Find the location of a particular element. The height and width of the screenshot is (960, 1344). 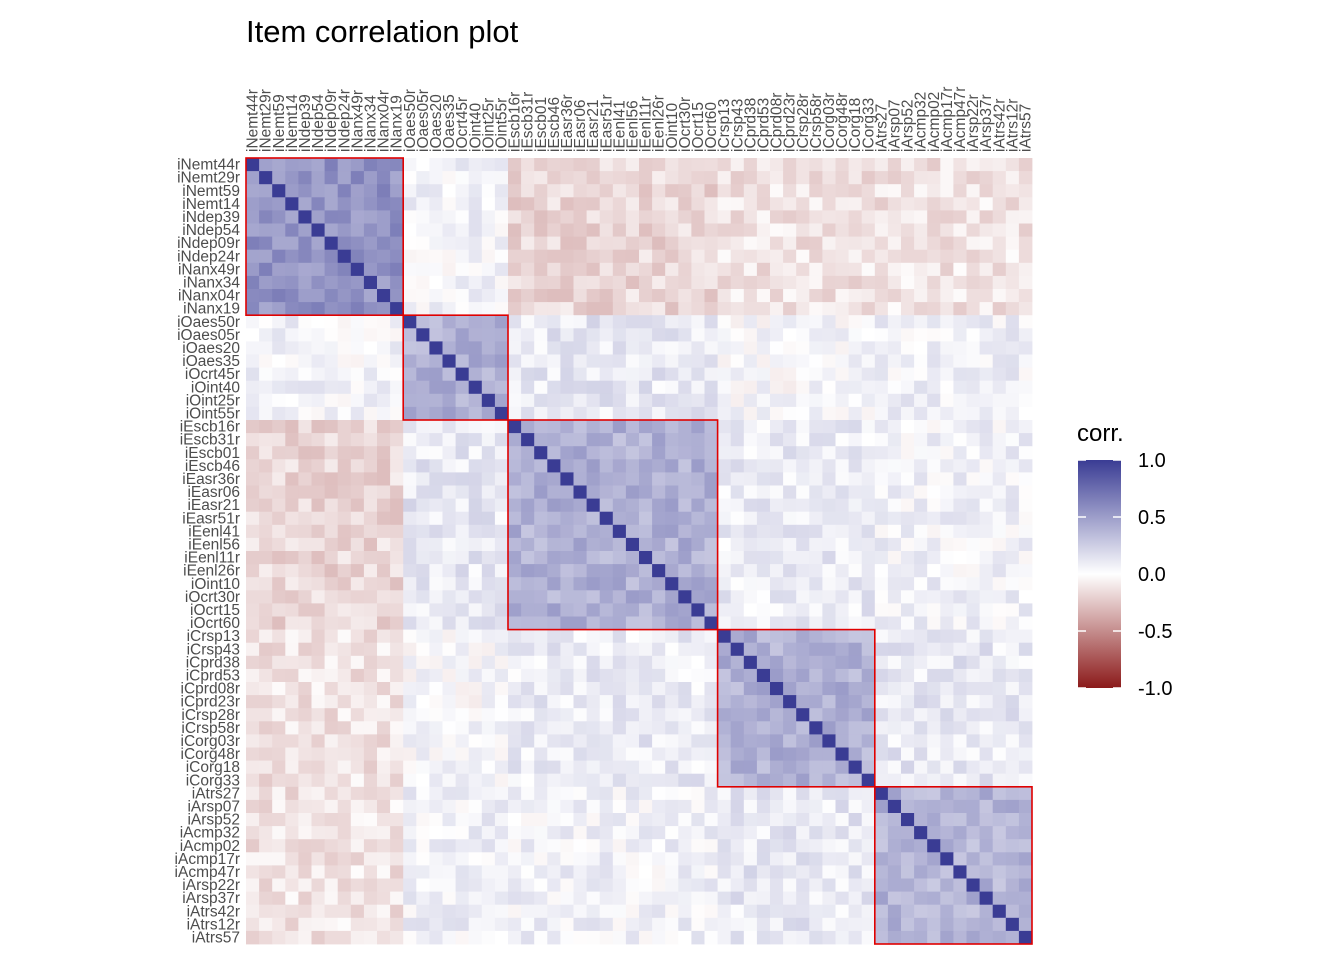

x-tick-label: iArsp22r is located at coordinates (973, 123).